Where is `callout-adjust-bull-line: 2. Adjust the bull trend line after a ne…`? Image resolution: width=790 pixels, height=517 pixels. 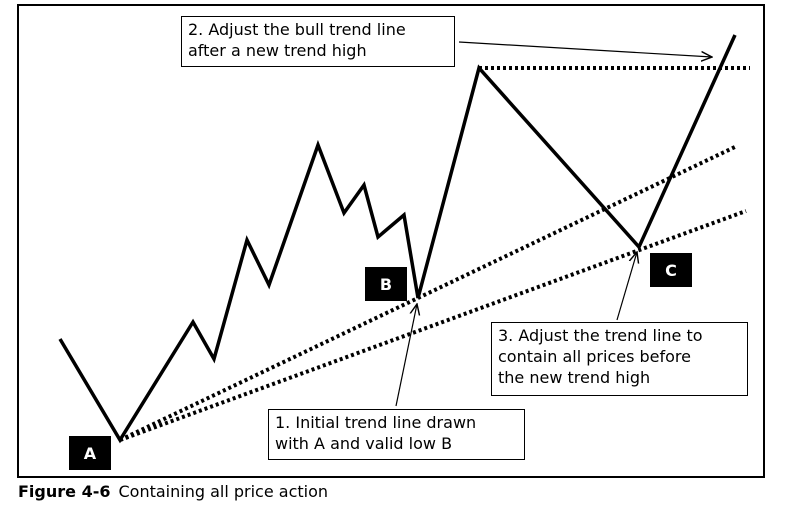 callout-adjust-bull-line: 2. Adjust the bull trend line after a ne… is located at coordinates (318, 41).